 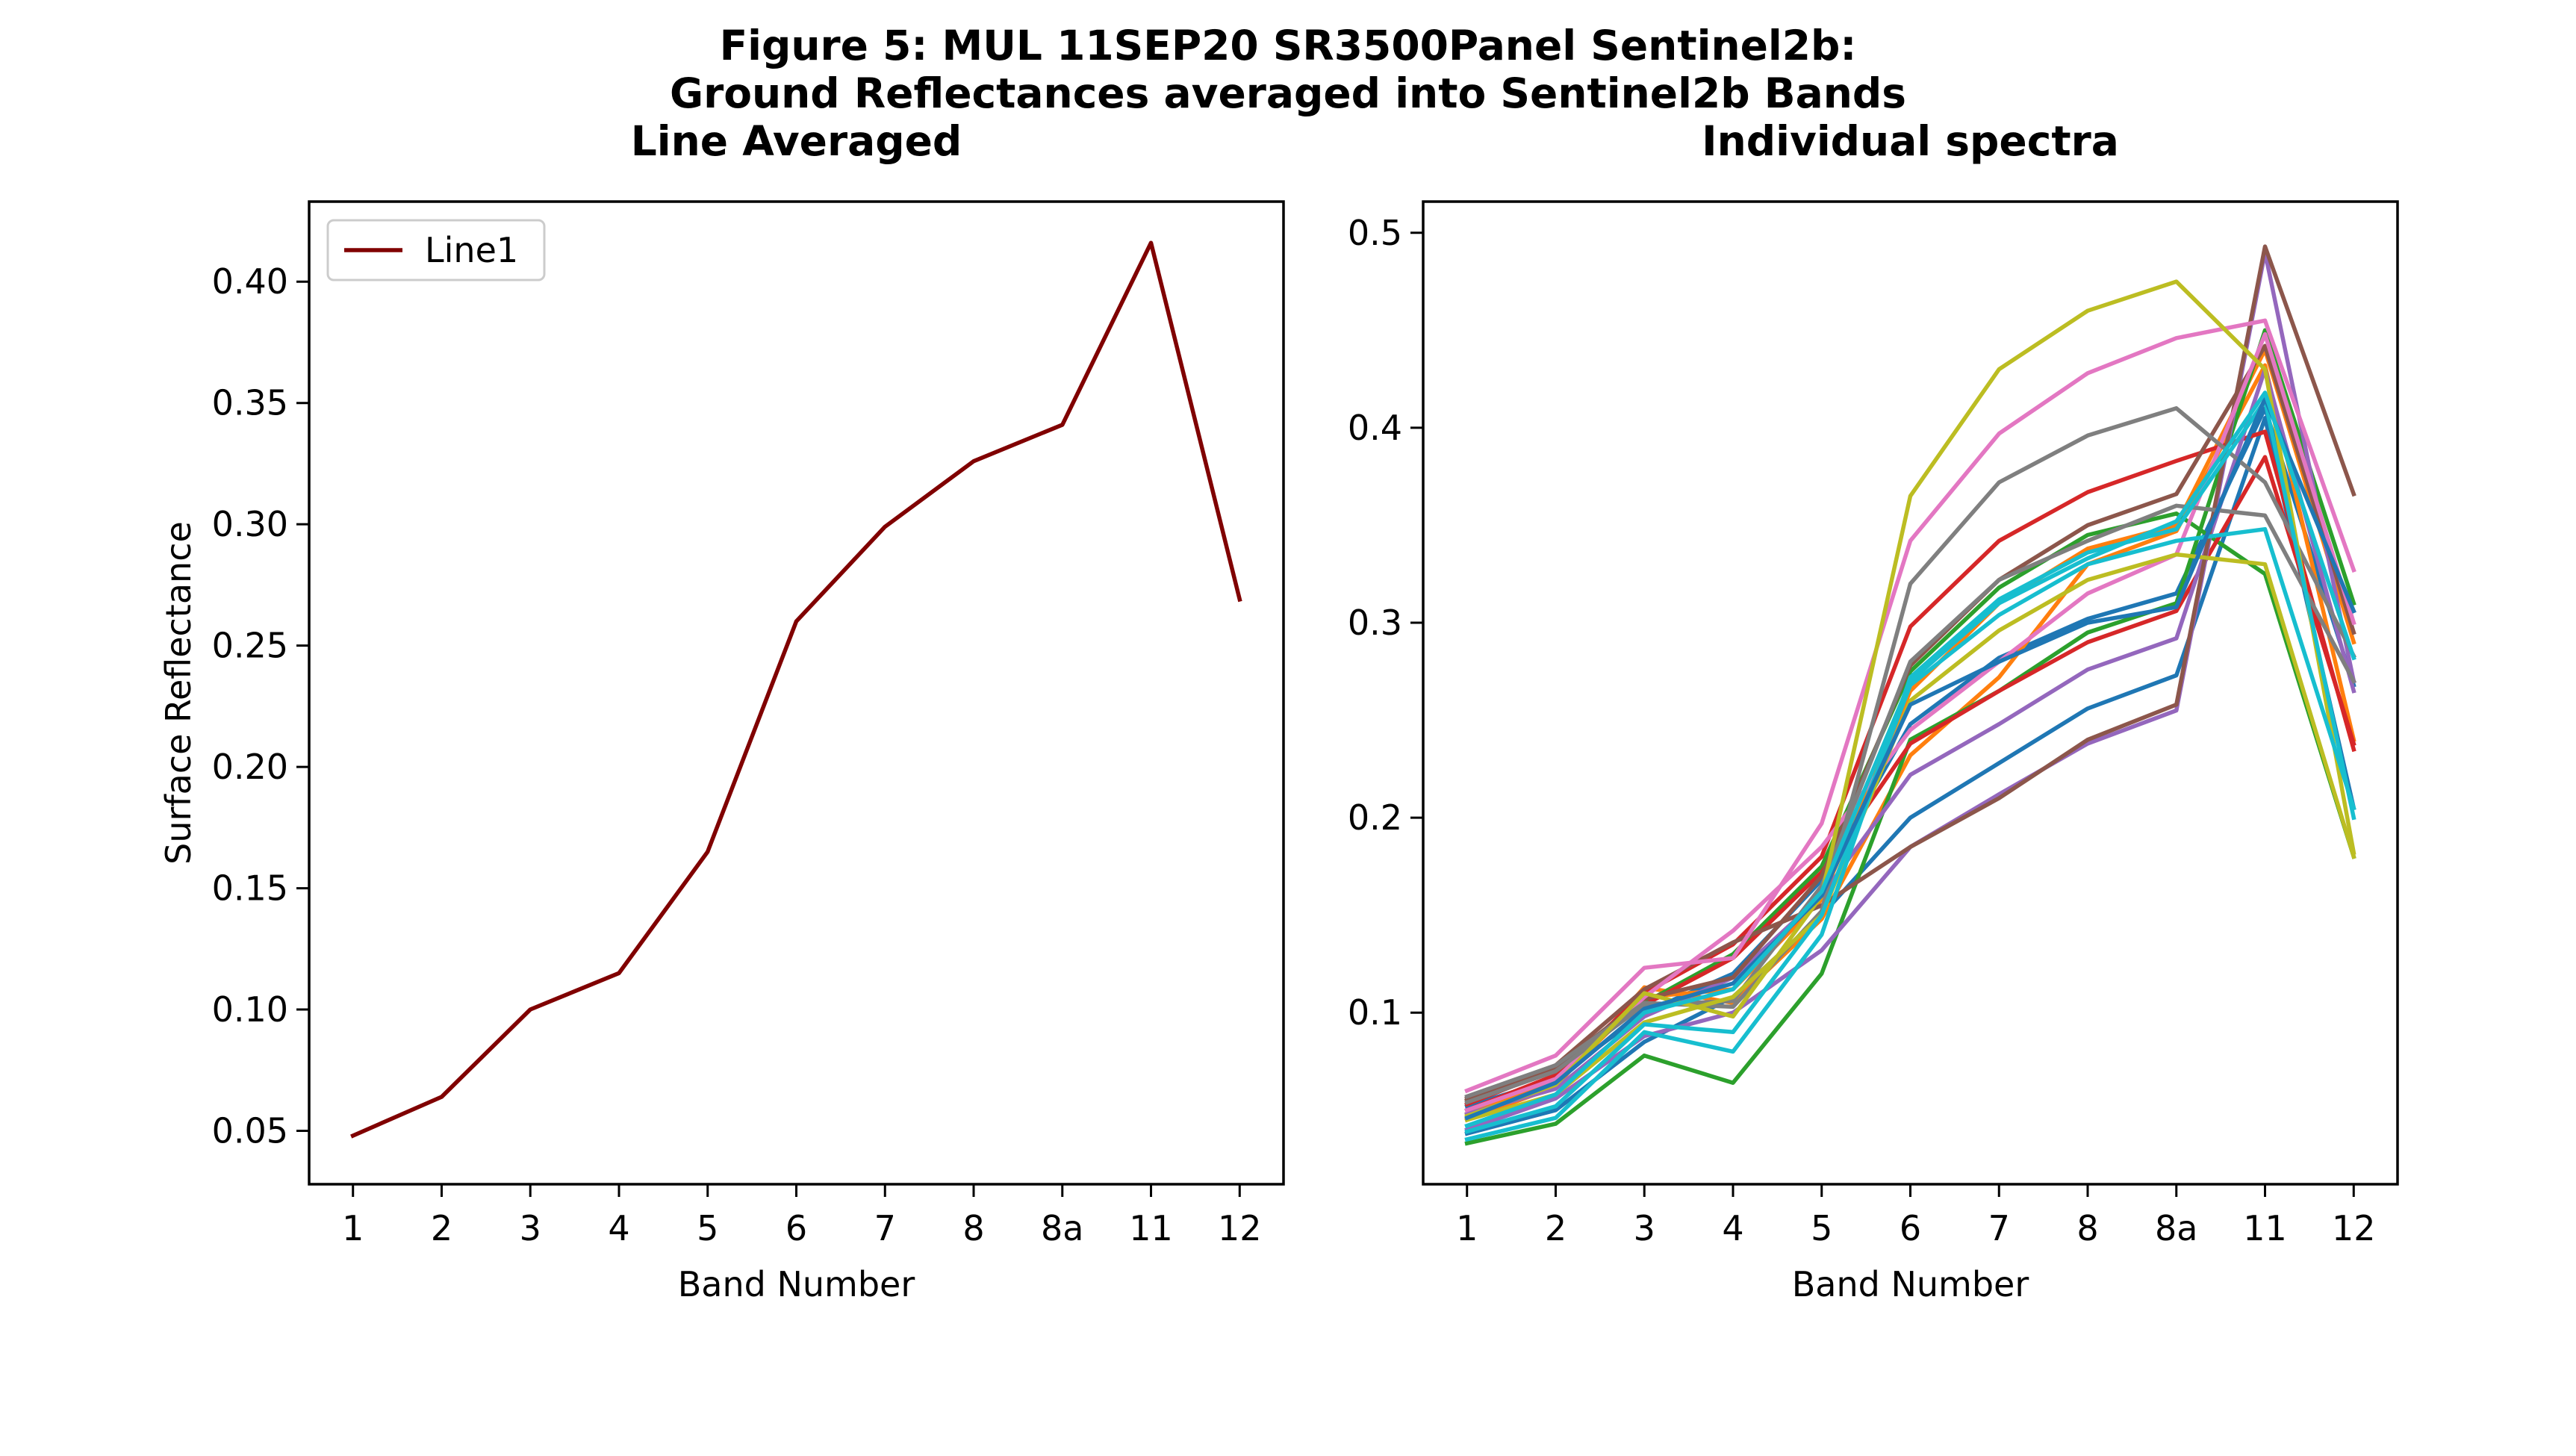 What do you see at coordinates (1732, 1228) in the screenshot?
I see `right-x-tick-label: 4` at bounding box center [1732, 1228].